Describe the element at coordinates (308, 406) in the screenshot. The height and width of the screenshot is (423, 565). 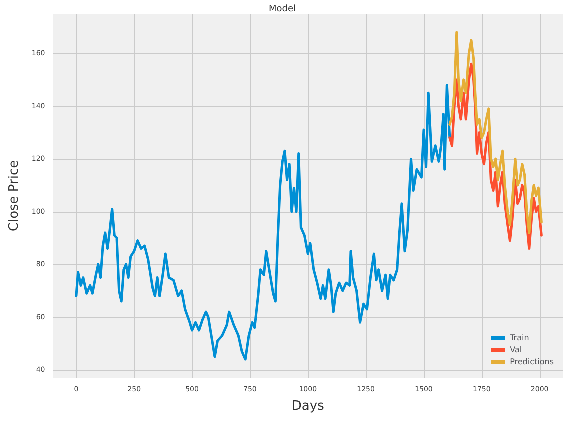
I see `x-axis-title: Days` at that location.